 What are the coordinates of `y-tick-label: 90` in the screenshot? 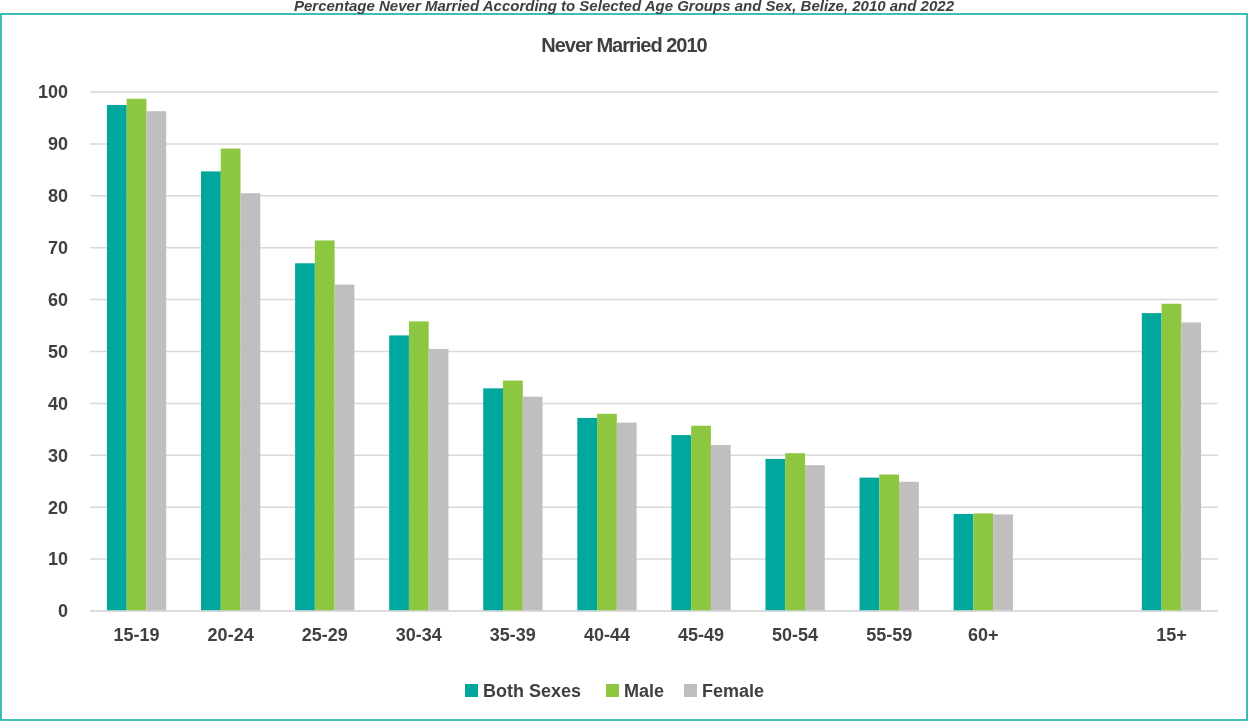 It's located at (57, 144).